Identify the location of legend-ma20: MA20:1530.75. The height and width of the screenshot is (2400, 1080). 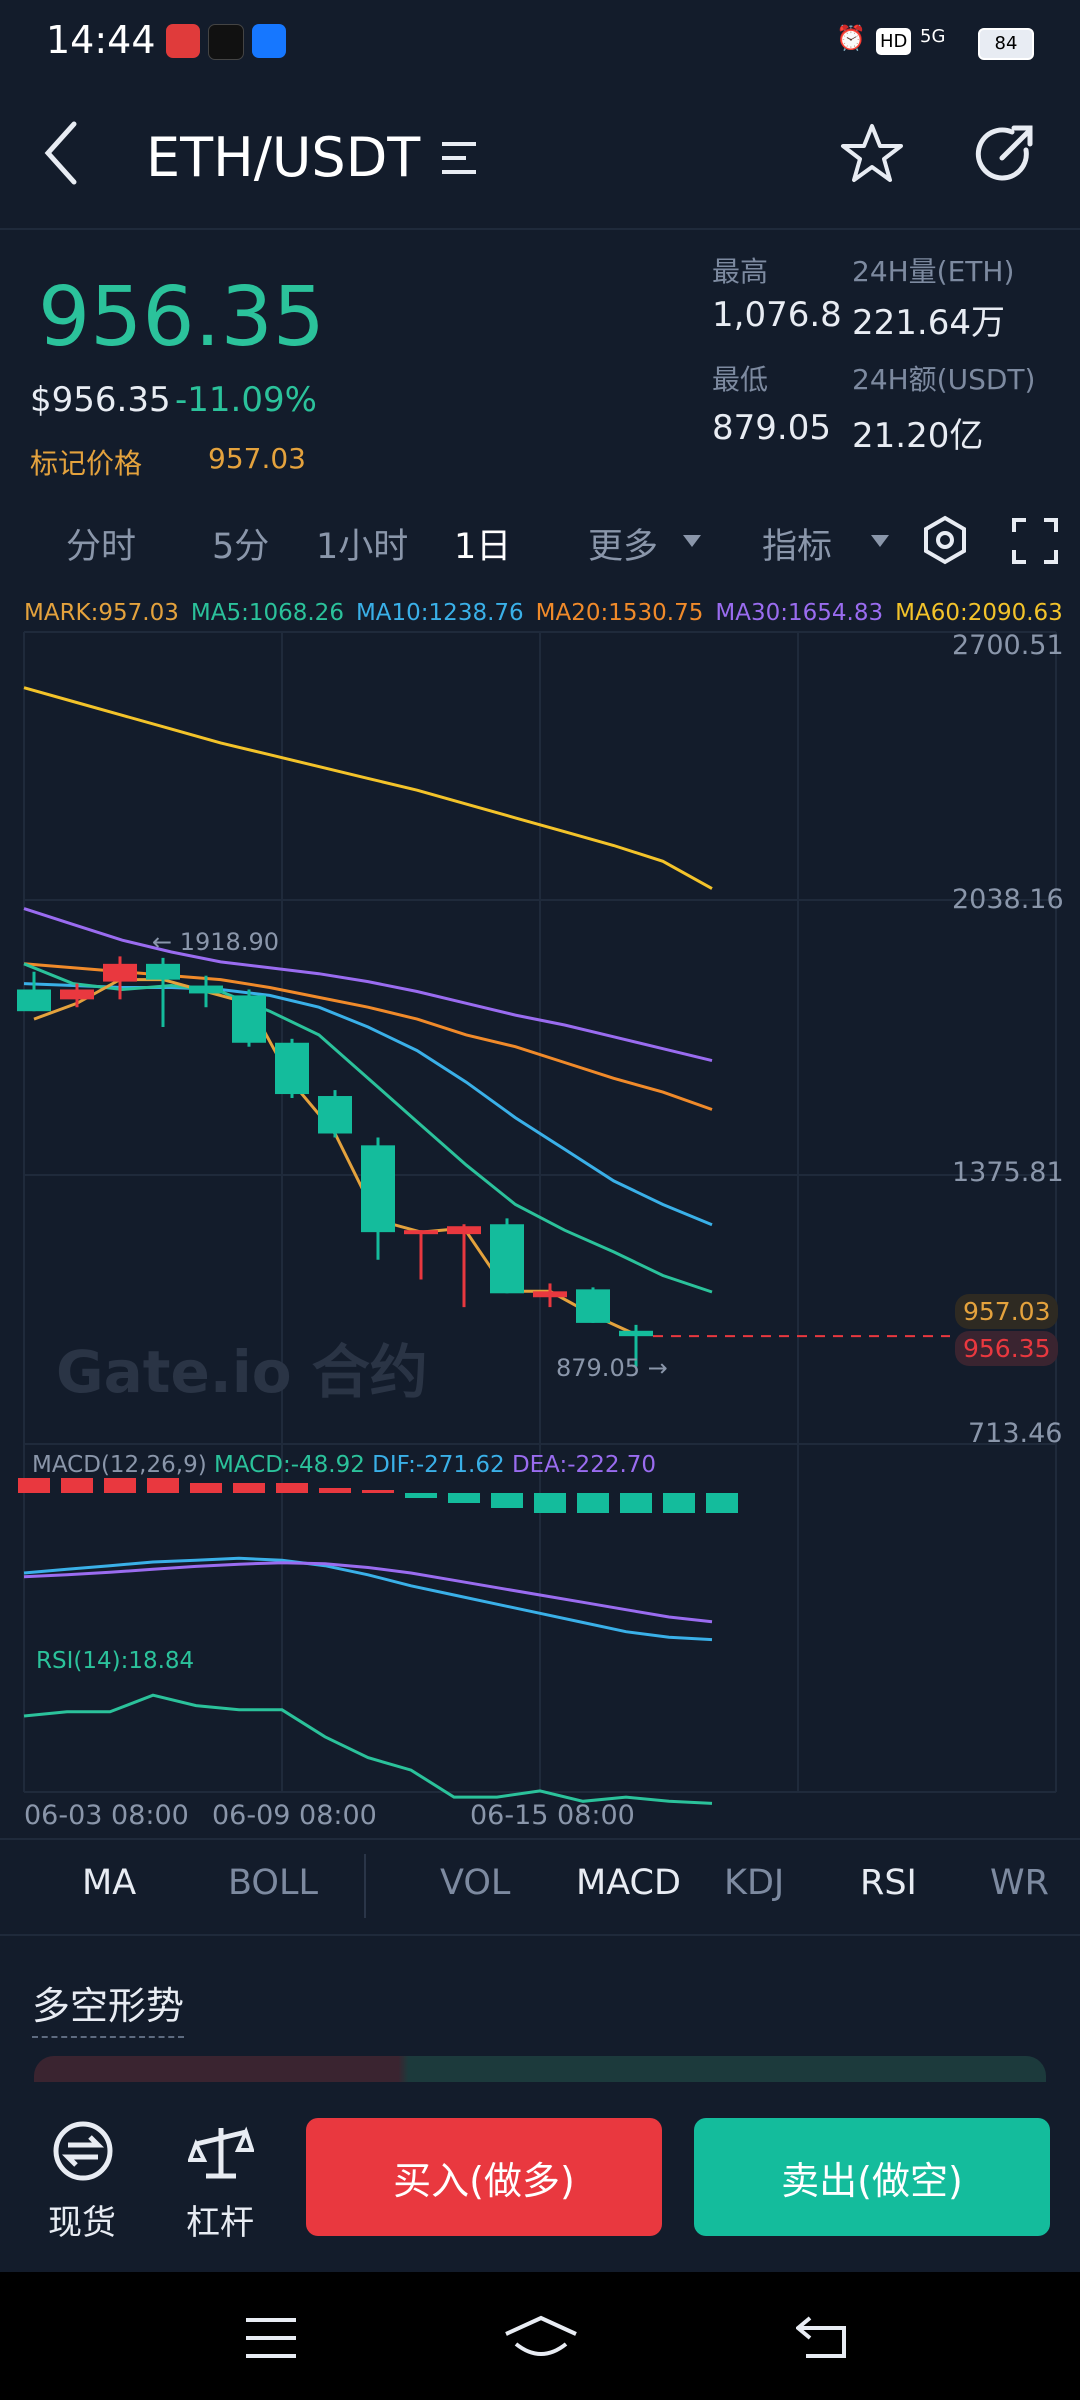
(619, 613).